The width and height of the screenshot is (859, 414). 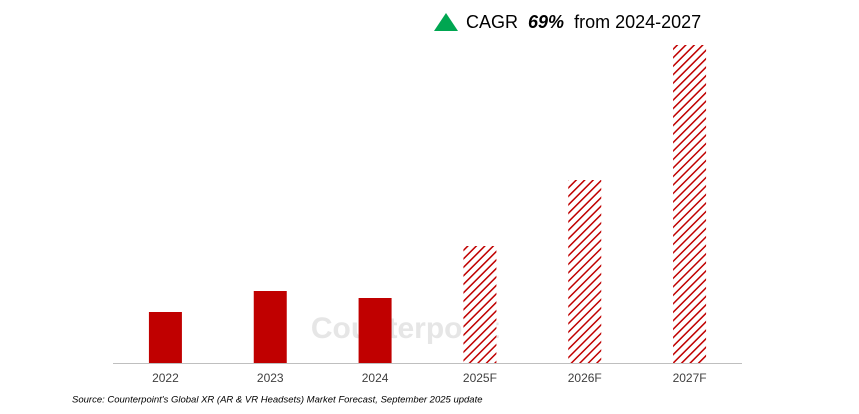 I want to click on title-highlight: 69%, so click(x=546, y=22).